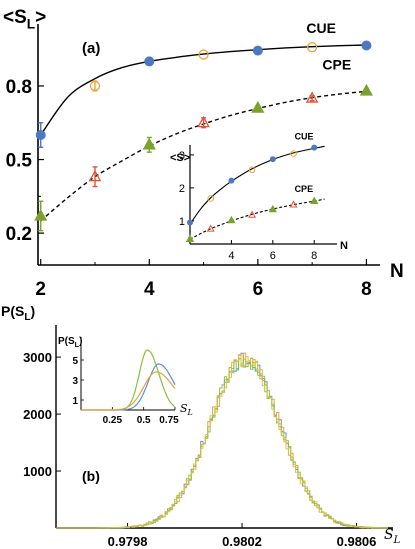 The width and height of the screenshot is (415, 549). What do you see at coordinates (144, 420) in the screenshot?
I see `inset-x-tick-label: 0.5` at bounding box center [144, 420].